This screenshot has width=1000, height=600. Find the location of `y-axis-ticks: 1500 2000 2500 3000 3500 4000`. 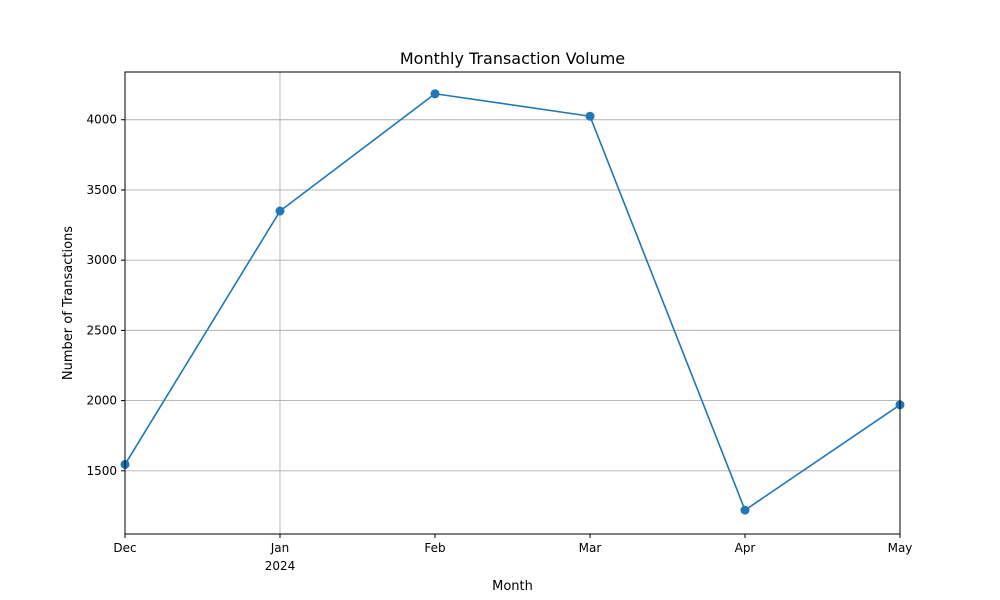

y-axis-ticks: 1500 2000 2500 3000 3500 4000 is located at coordinates (105, 295).